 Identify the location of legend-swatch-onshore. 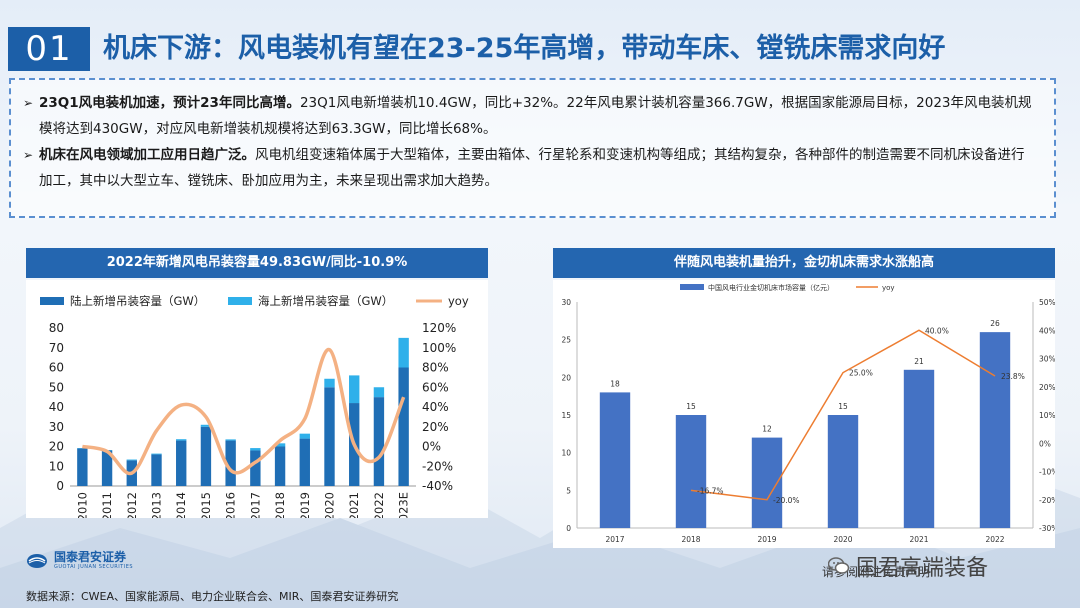
(52, 301).